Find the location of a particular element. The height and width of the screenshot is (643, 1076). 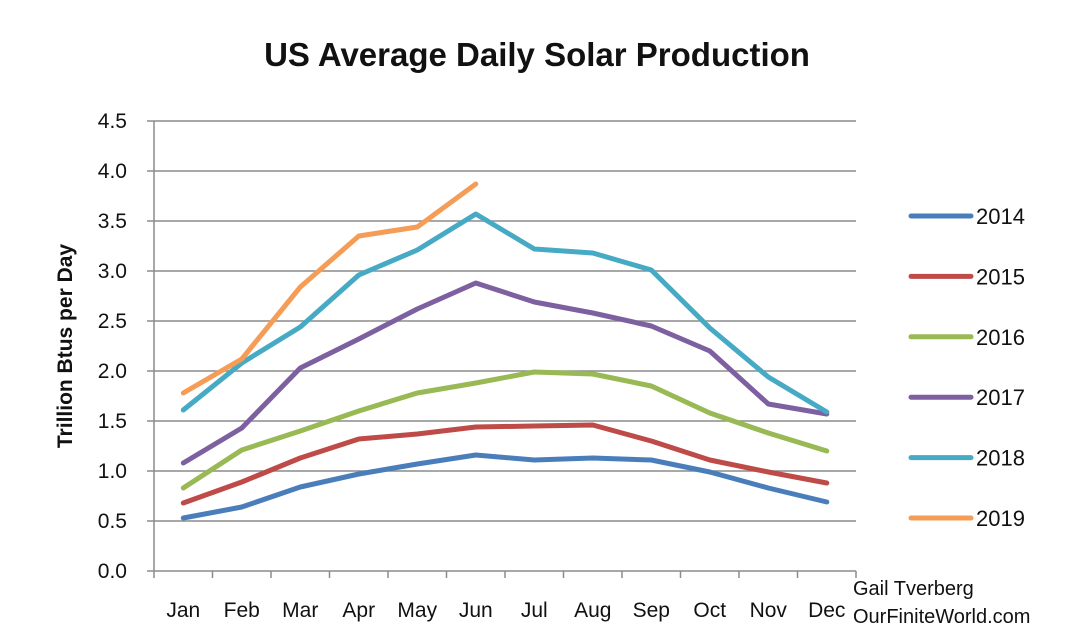

y-tick-label: 3.0 is located at coordinates (112, 271).